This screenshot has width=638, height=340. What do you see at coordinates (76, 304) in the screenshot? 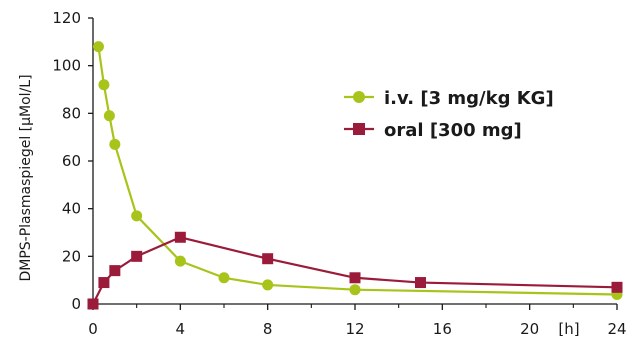
I see `y-tick-label: 0` at bounding box center [76, 304].